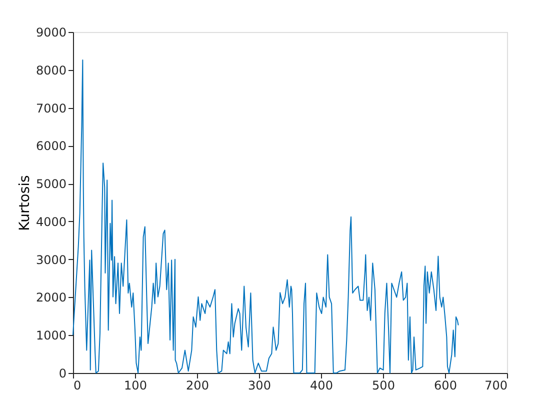  I want to click on y-tick-label: 9000, so click(51, 33).